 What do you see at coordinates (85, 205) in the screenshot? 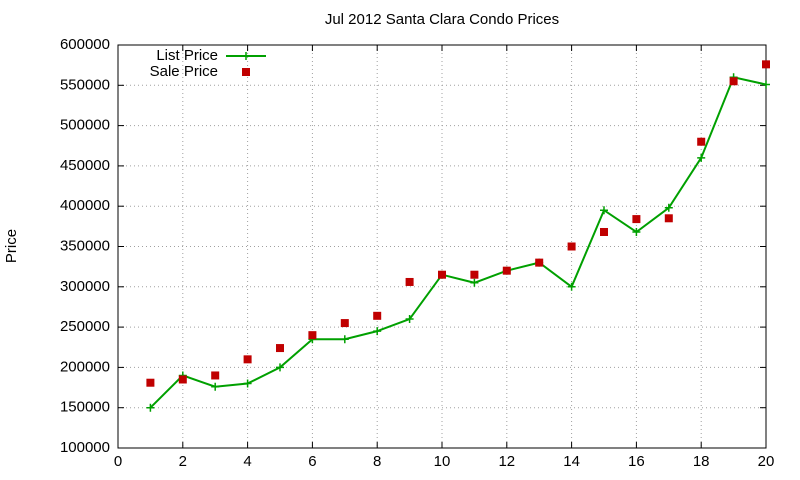
I see `y-tick-label: 400000` at bounding box center [85, 205].